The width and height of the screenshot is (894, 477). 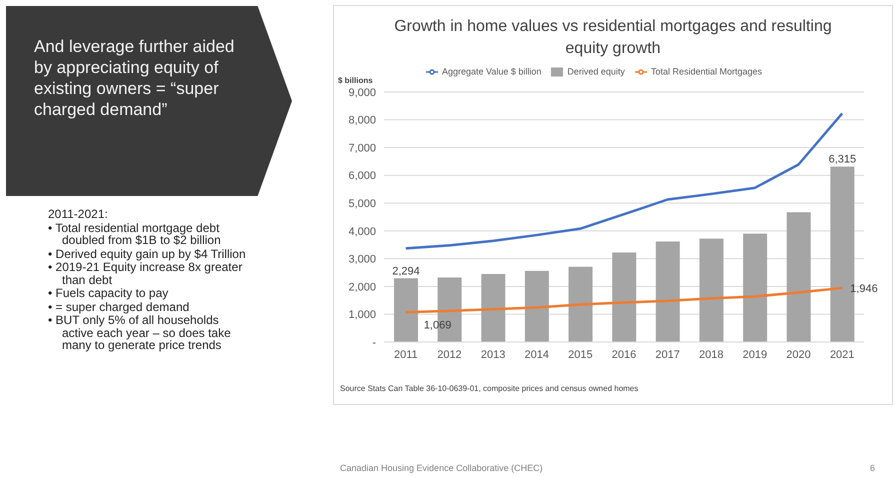 What do you see at coordinates (864, 288) in the screenshot?
I see `data-label: 1,946` at bounding box center [864, 288].